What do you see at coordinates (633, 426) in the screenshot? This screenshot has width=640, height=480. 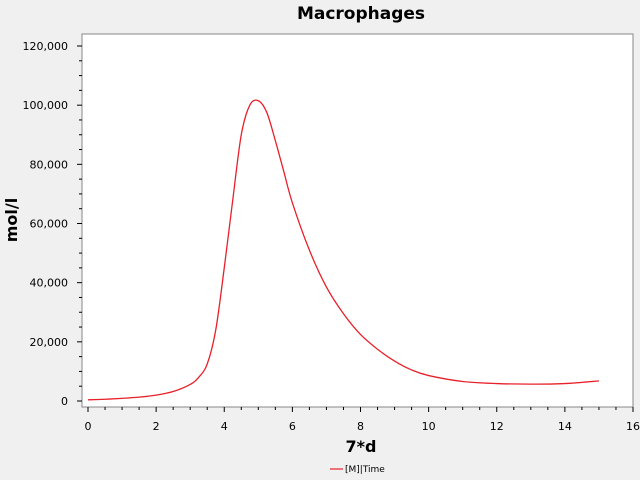 I see `x-tick-label: 16` at bounding box center [633, 426].